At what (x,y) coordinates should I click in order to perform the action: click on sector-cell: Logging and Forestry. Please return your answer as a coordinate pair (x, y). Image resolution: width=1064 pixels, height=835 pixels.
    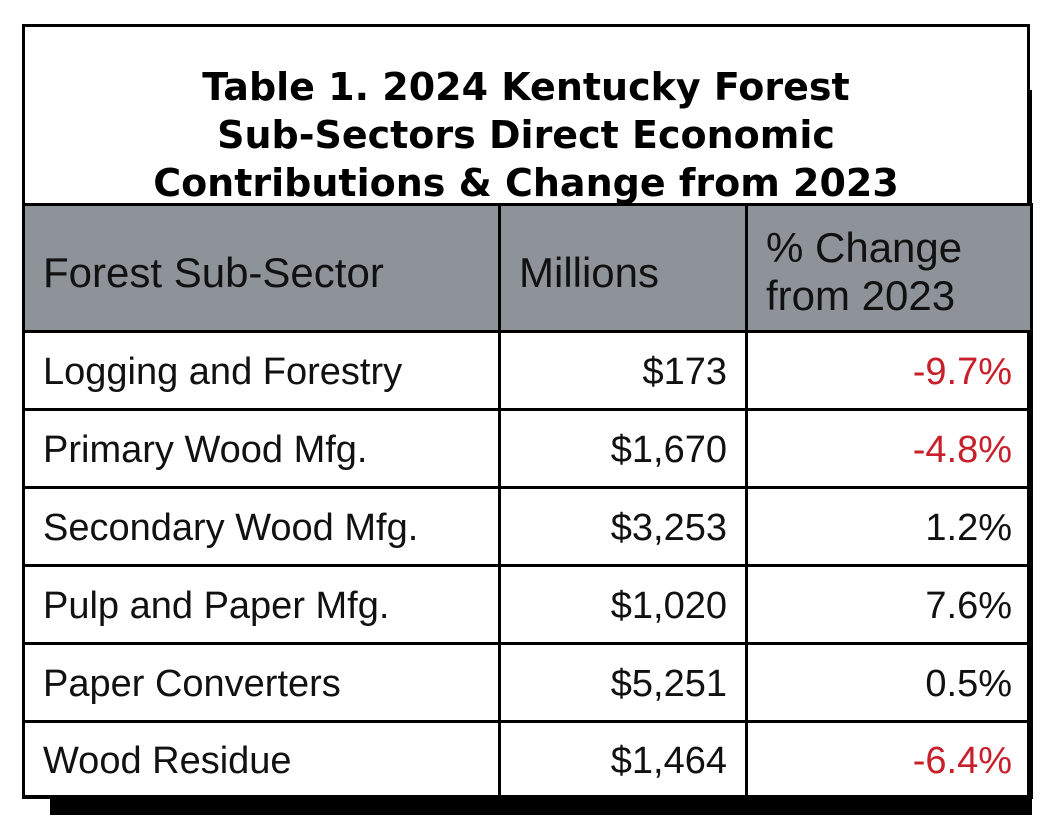
    Looking at the image, I should click on (261, 370).